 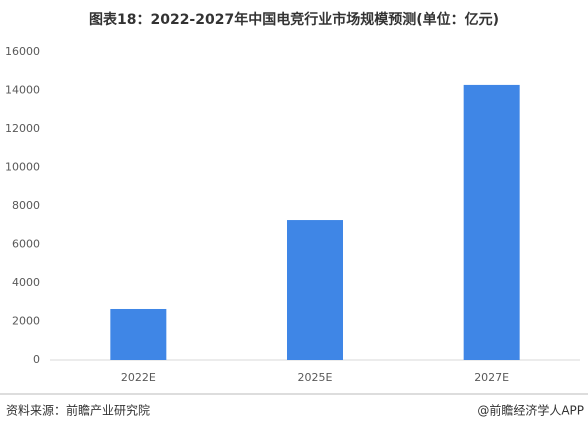 I want to click on credit: @前瞻经济学人APP, so click(x=530, y=410).